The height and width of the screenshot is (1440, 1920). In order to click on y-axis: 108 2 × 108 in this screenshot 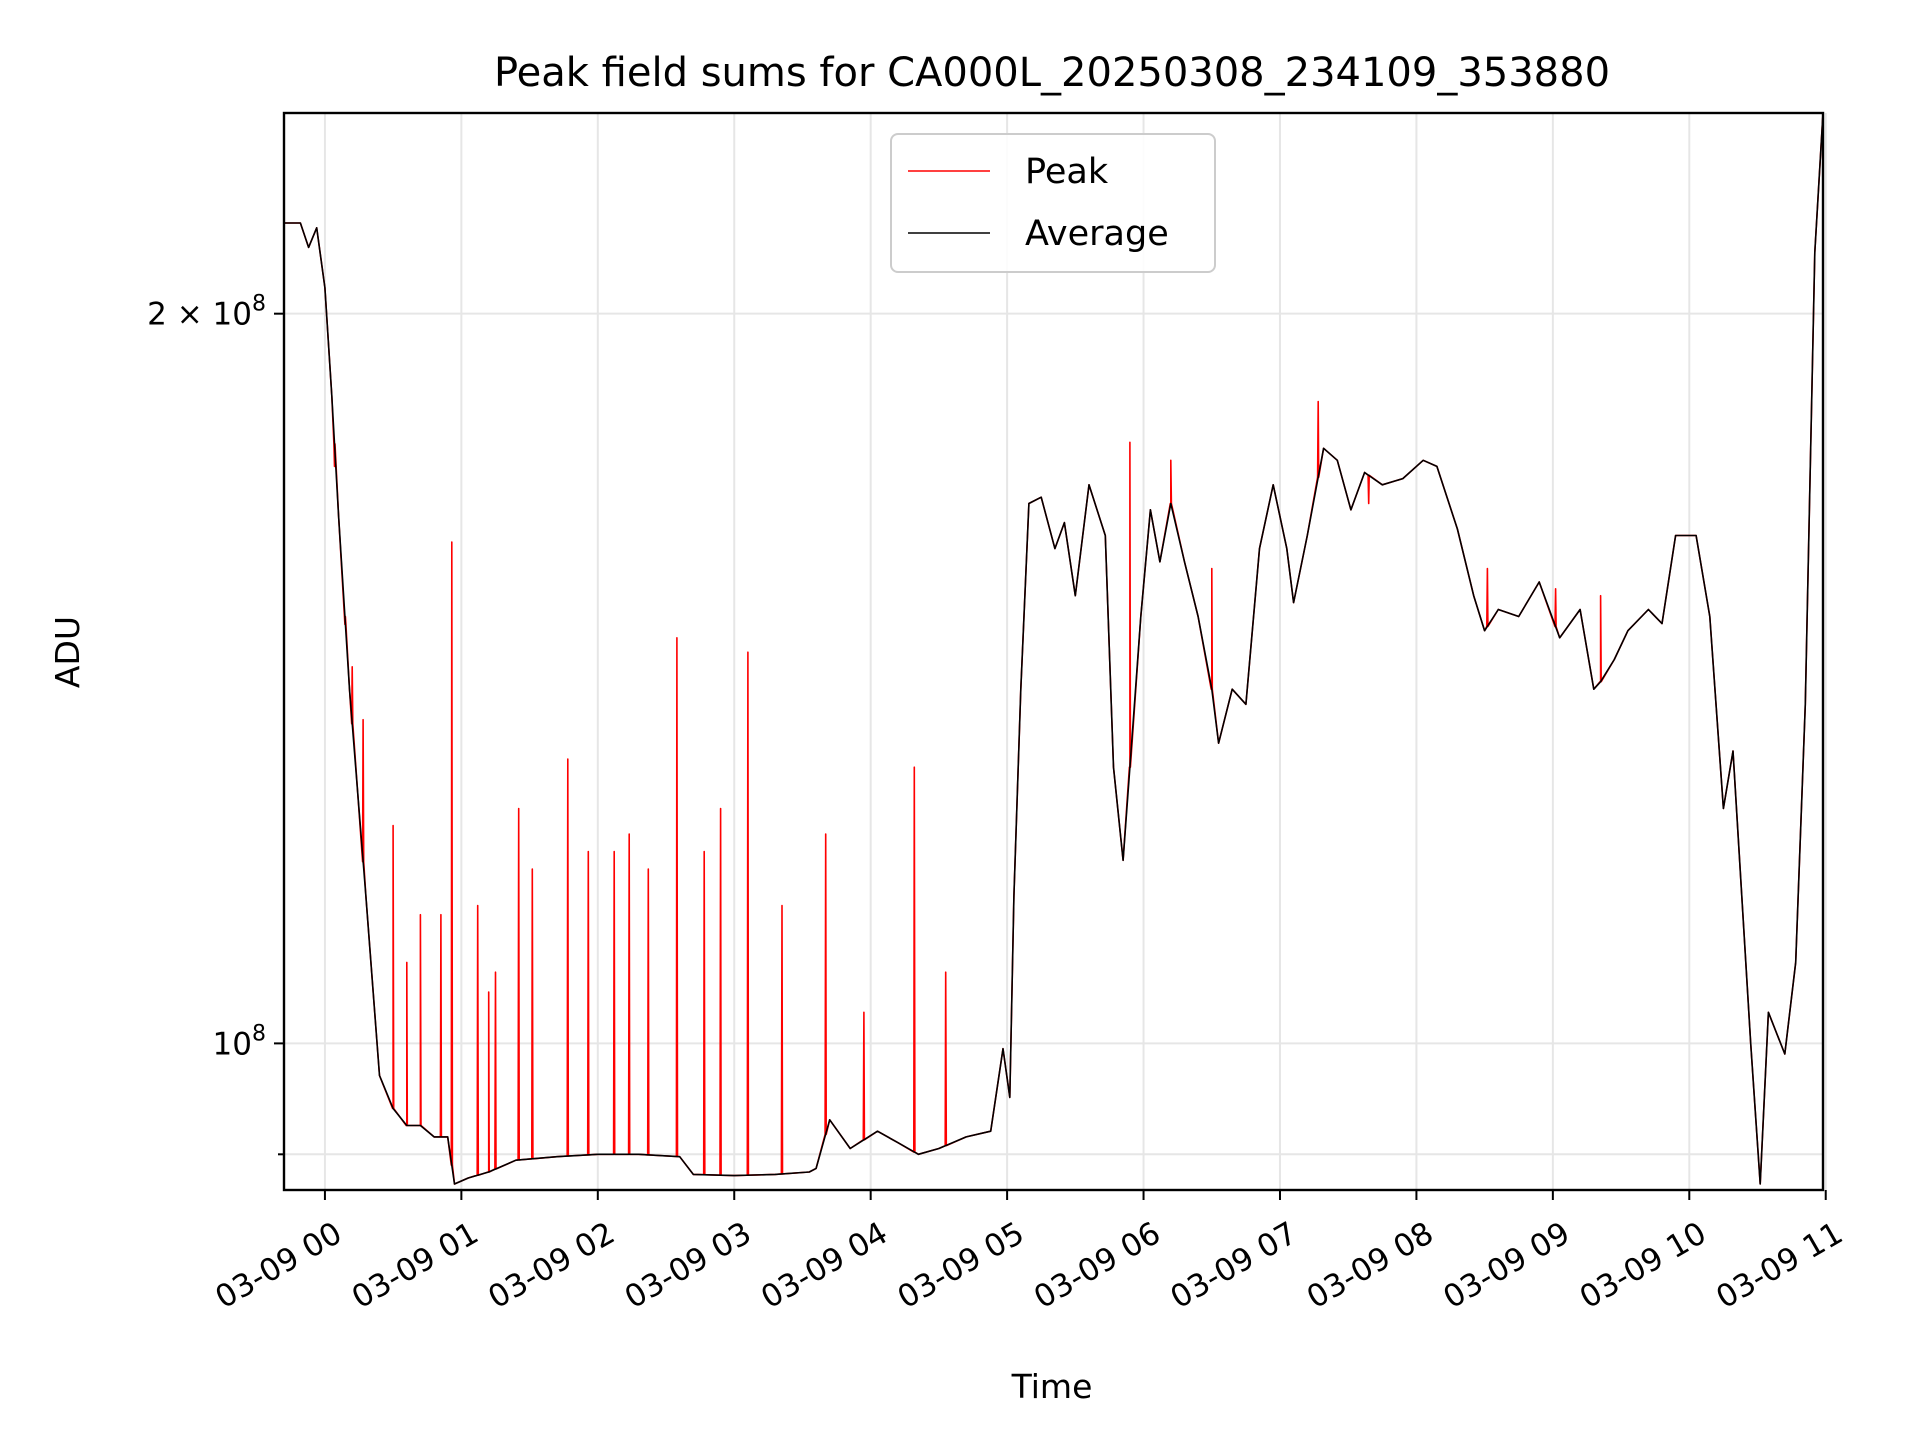, I will do `click(215, 724)`.